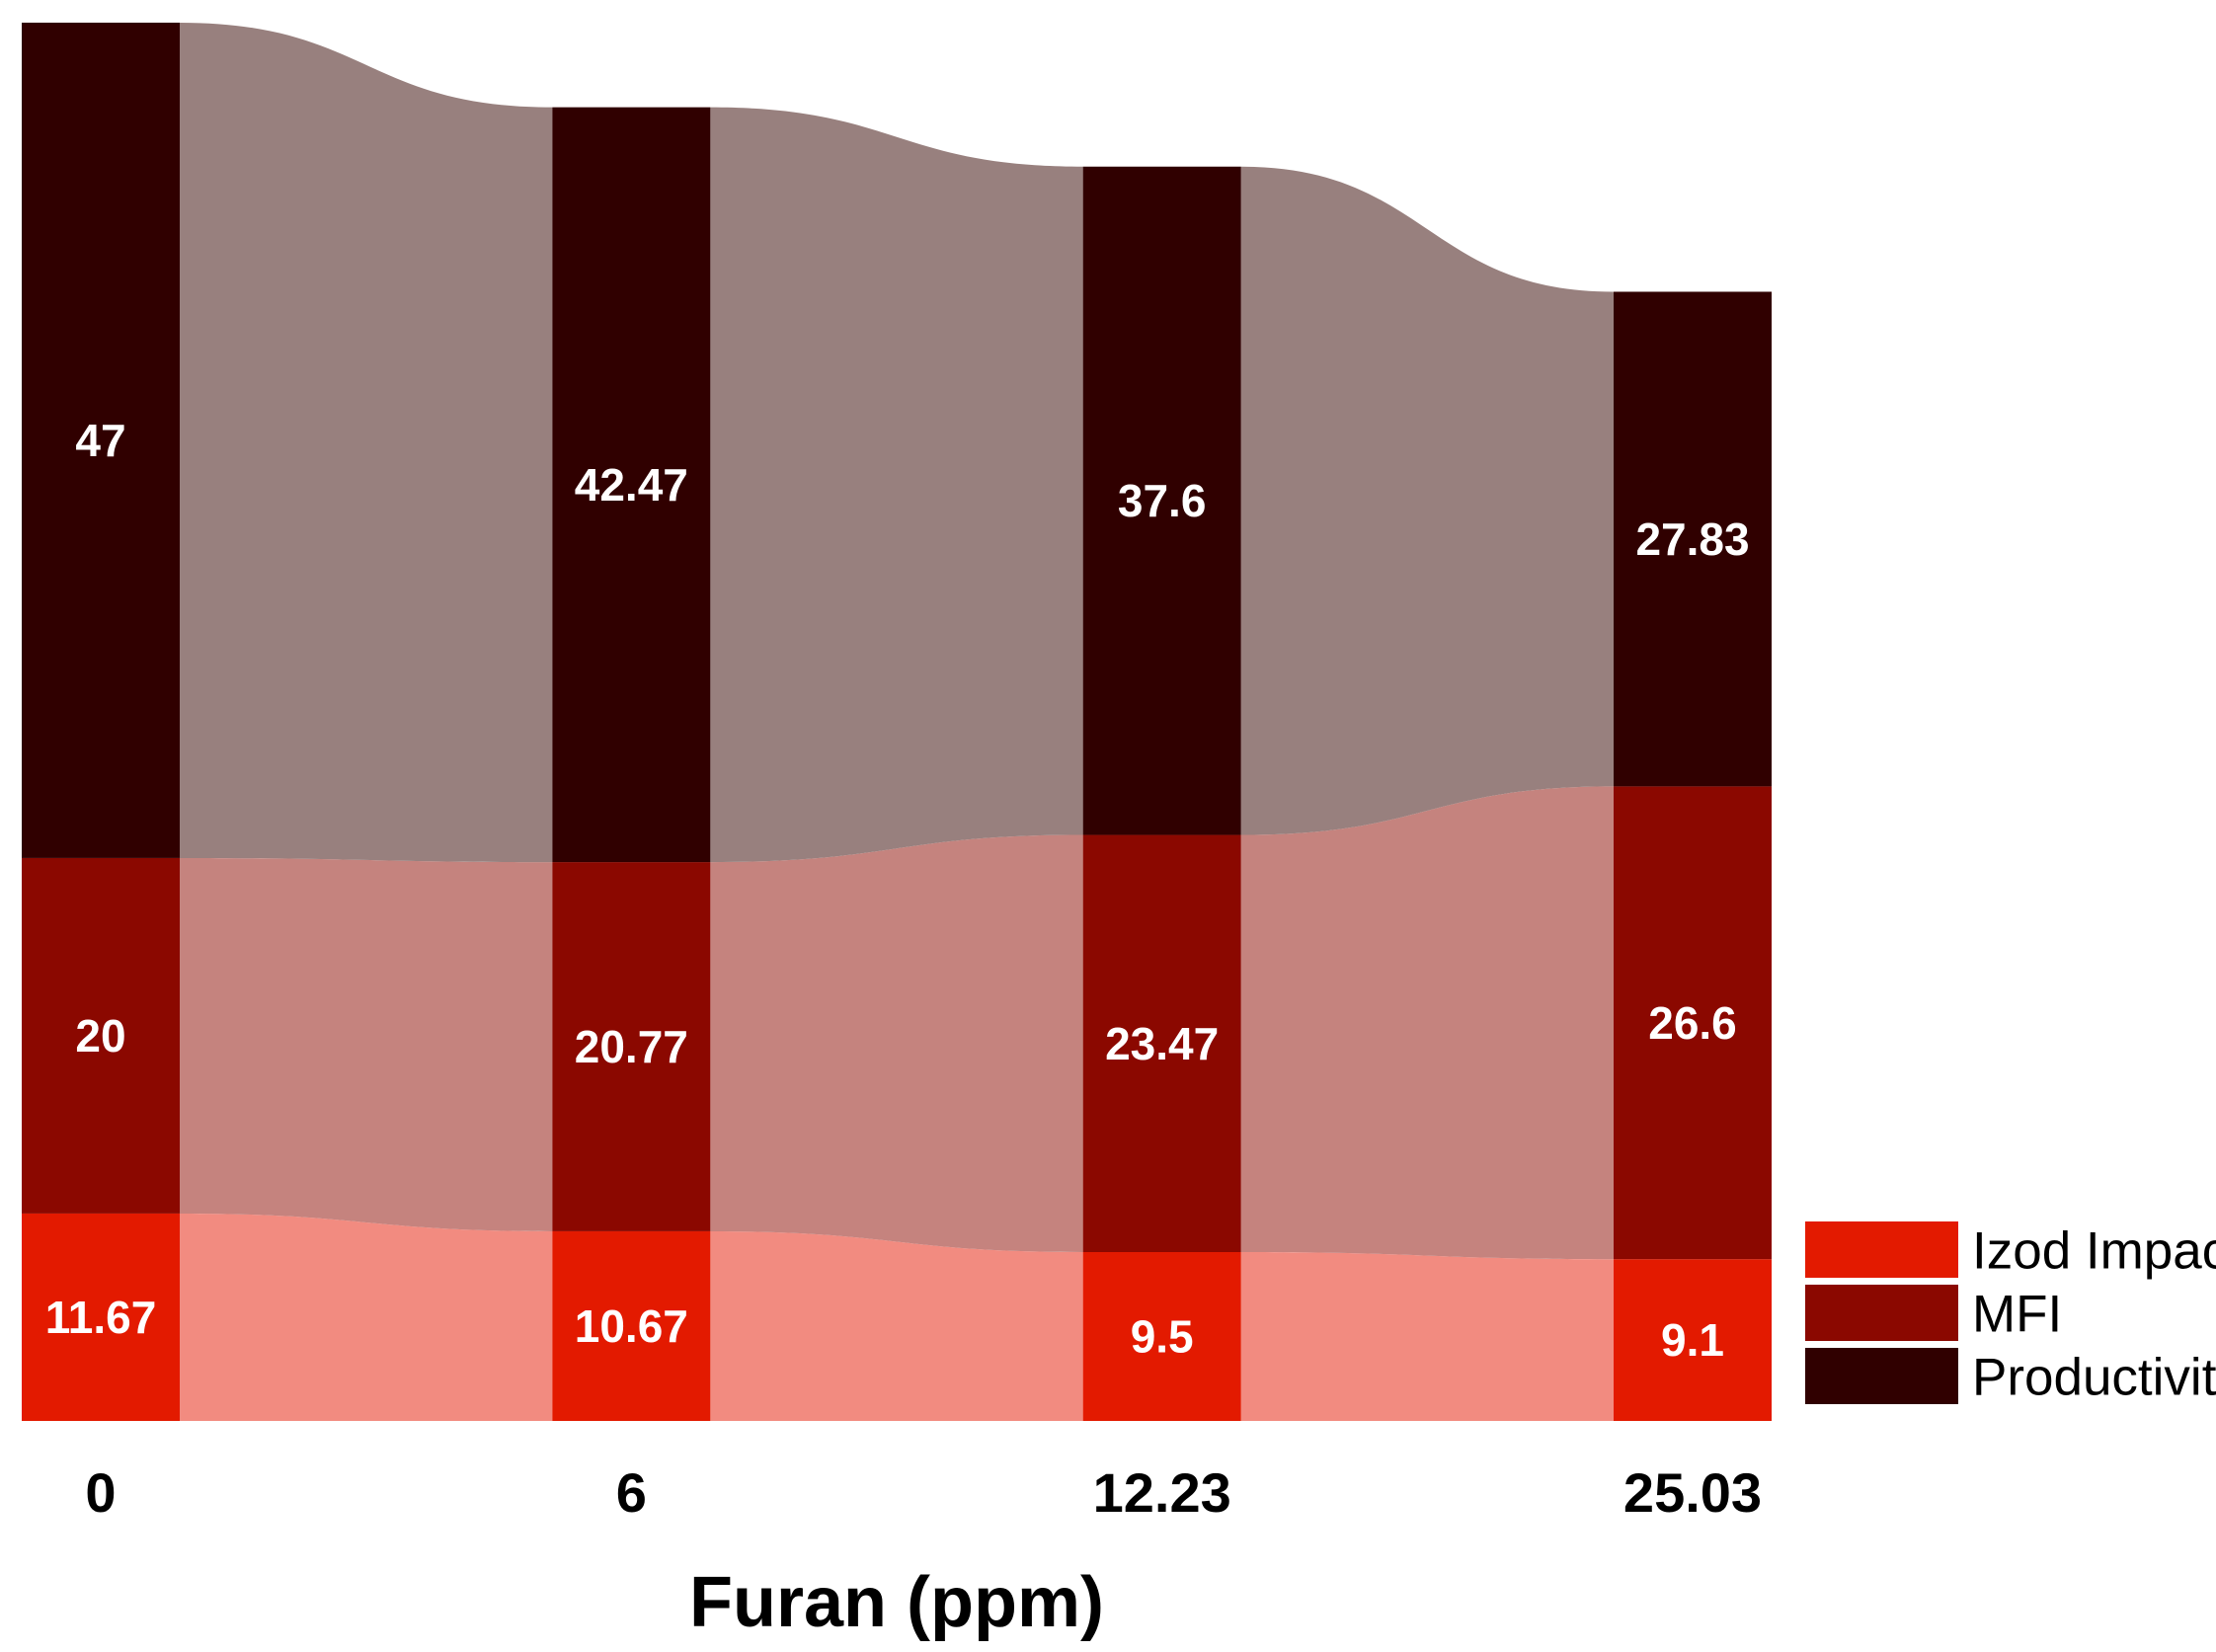  I want to click on legend-swatch-izod-impact, so click(1881, 1249).